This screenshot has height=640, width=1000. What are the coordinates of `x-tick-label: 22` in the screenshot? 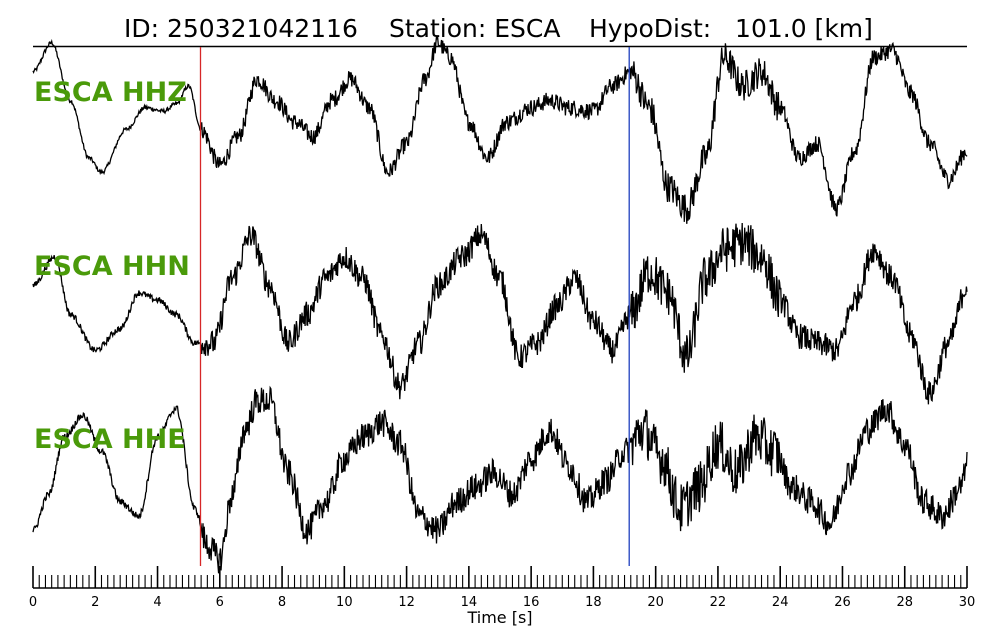 It's located at (718, 602).